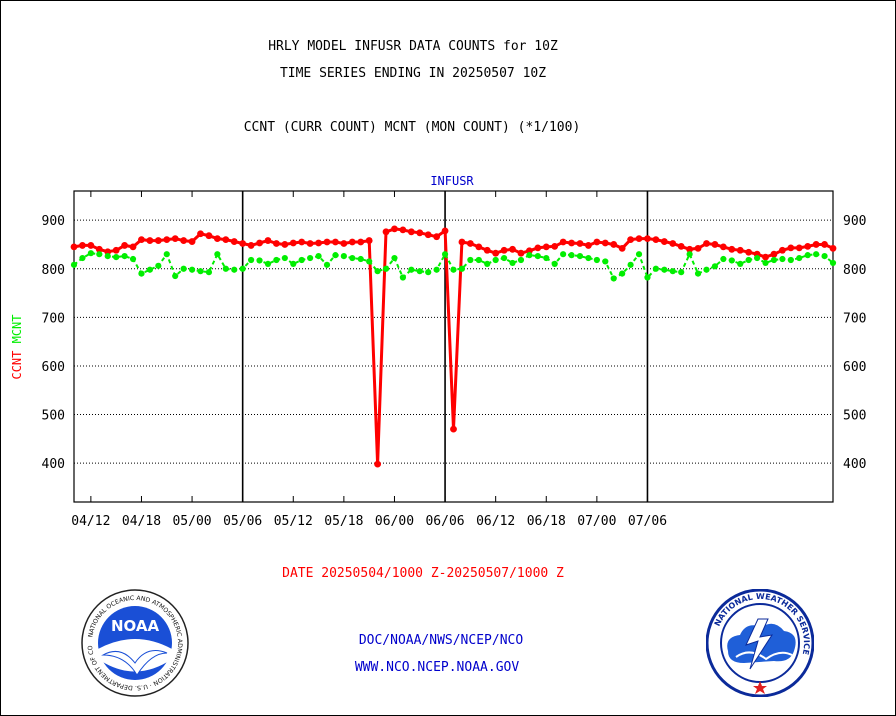 The width and height of the screenshot is (896, 716). What do you see at coordinates (854, 221) in the screenshot?
I see `y-tick-label-right: 900` at bounding box center [854, 221].